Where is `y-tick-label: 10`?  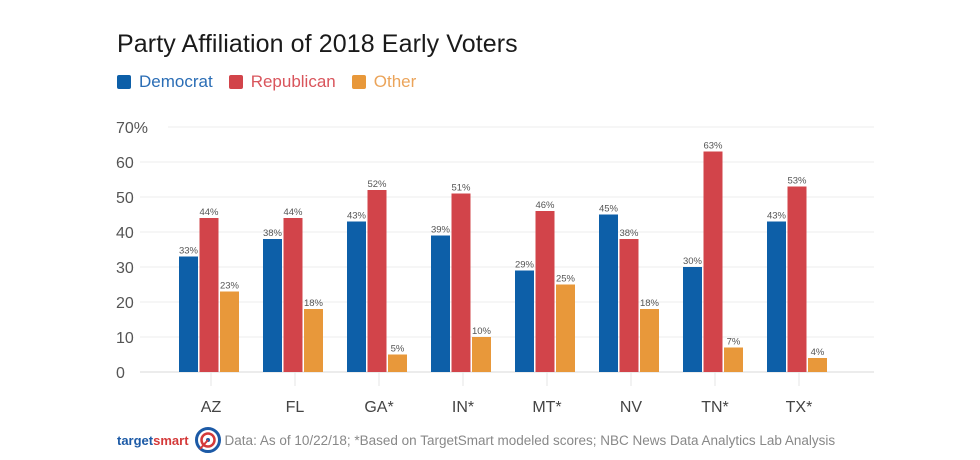
y-tick-label: 10 is located at coordinates (125, 338).